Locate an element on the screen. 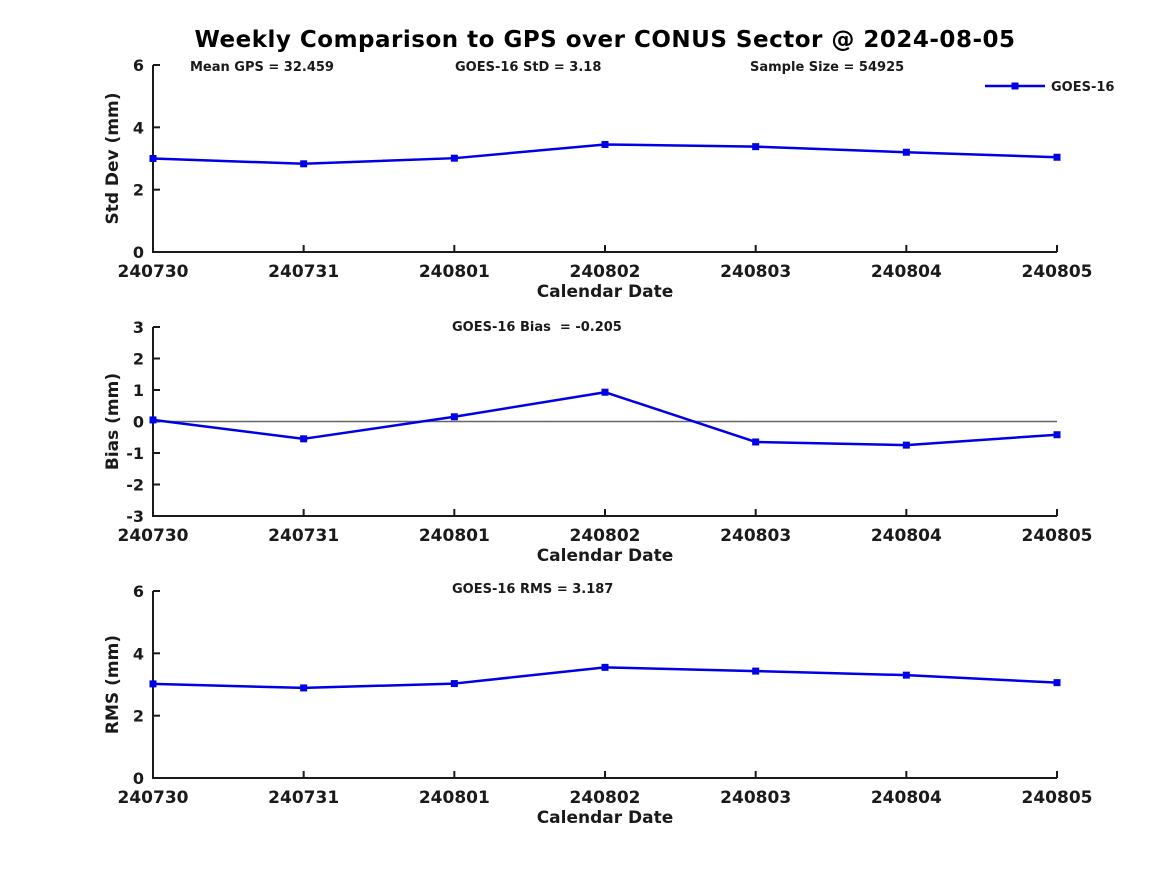 The width and height of the screenshot is (1167, 875). annotation-text: Sample Size = 54925 is located at coordinates (827, 67).